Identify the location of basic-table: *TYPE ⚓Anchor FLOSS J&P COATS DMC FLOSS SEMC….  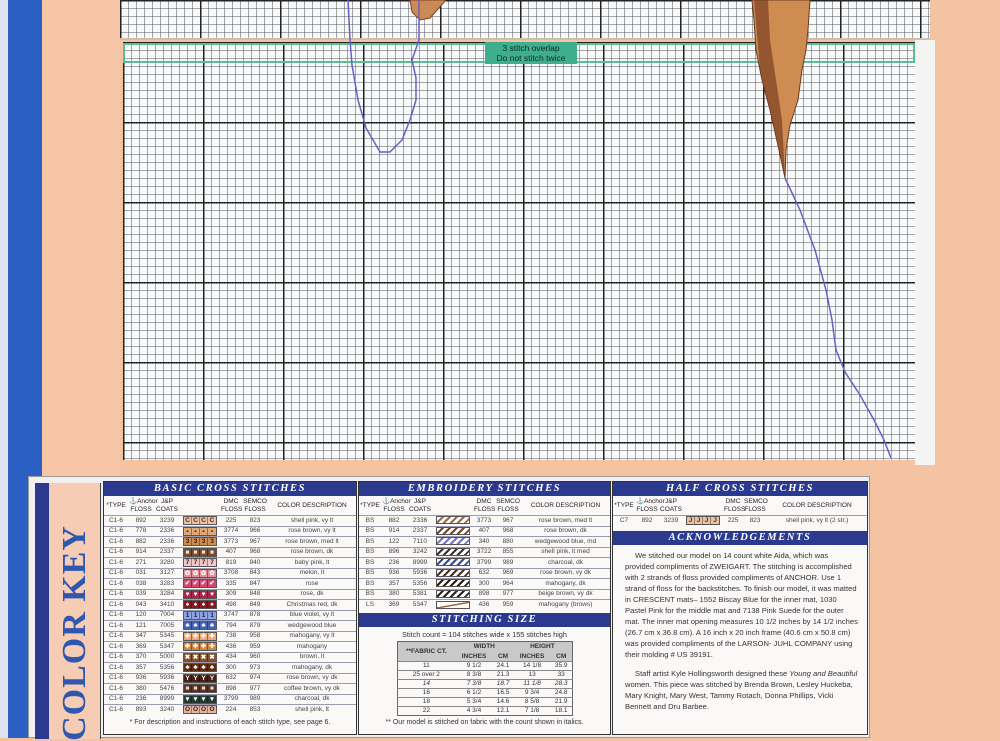
(230, 605).